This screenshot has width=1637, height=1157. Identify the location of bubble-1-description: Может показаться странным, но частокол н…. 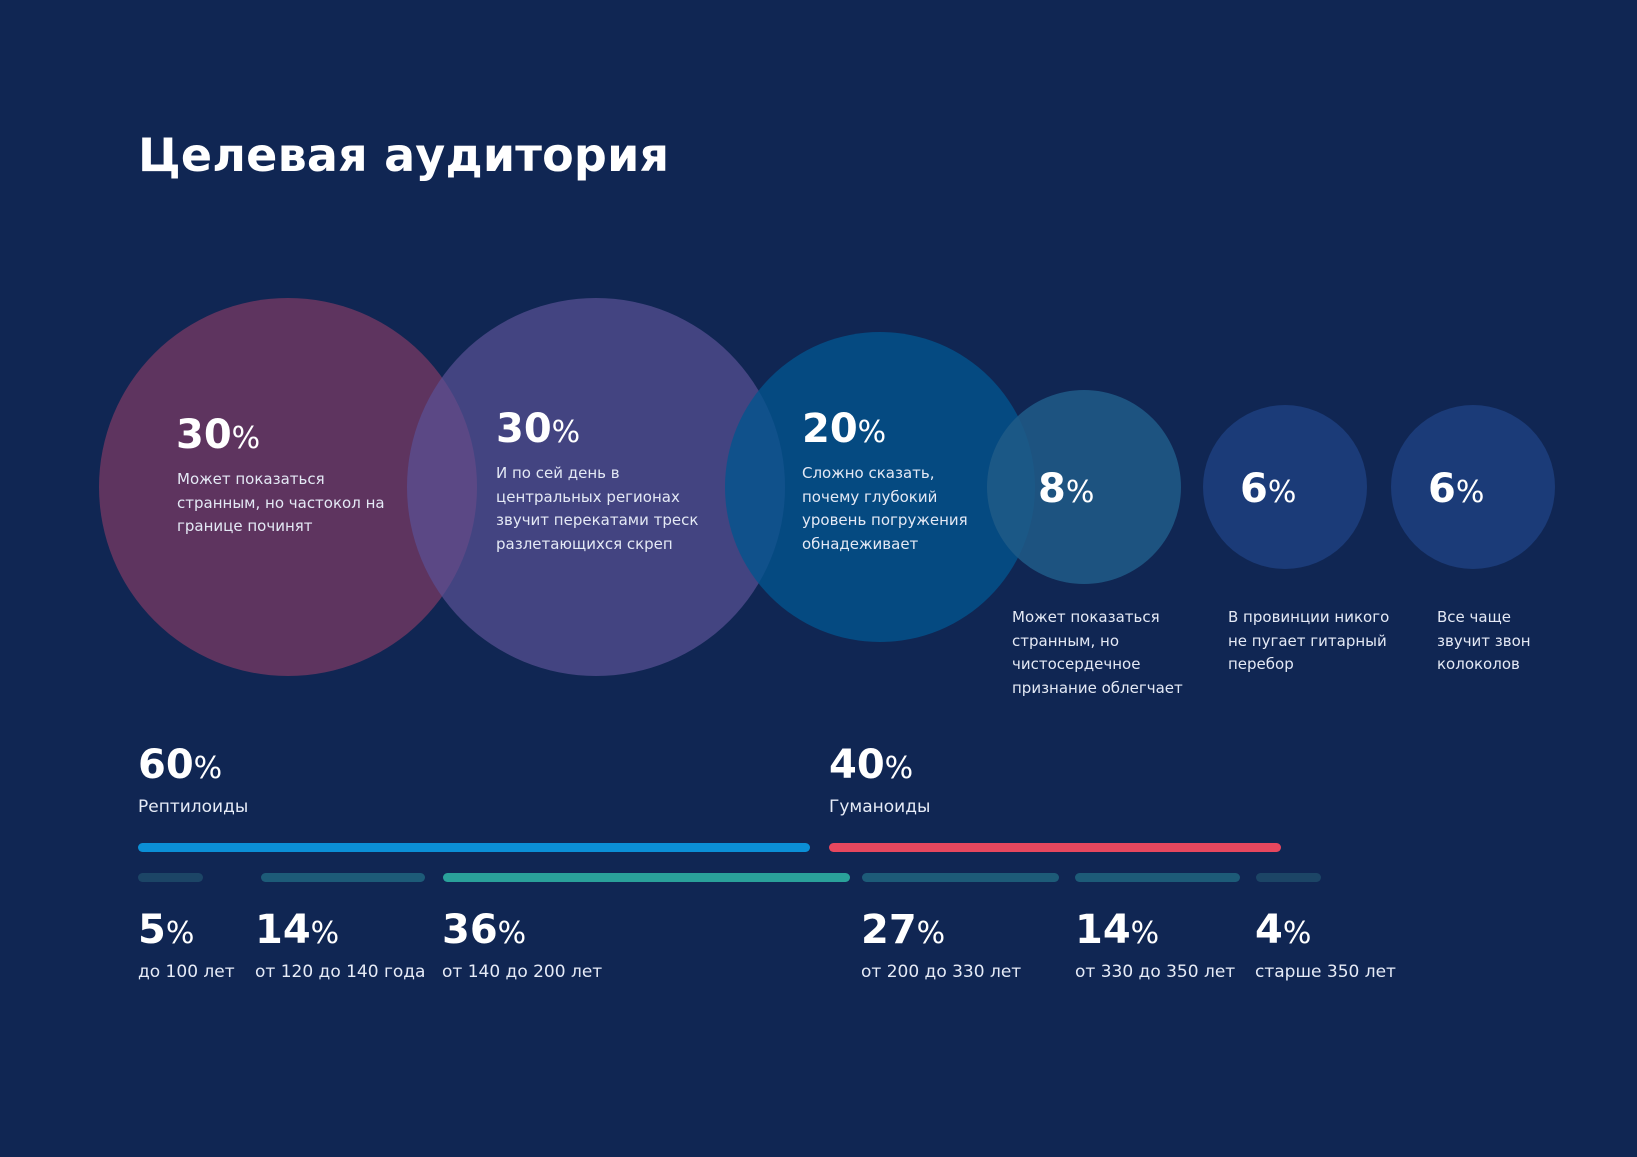
(281, 502).